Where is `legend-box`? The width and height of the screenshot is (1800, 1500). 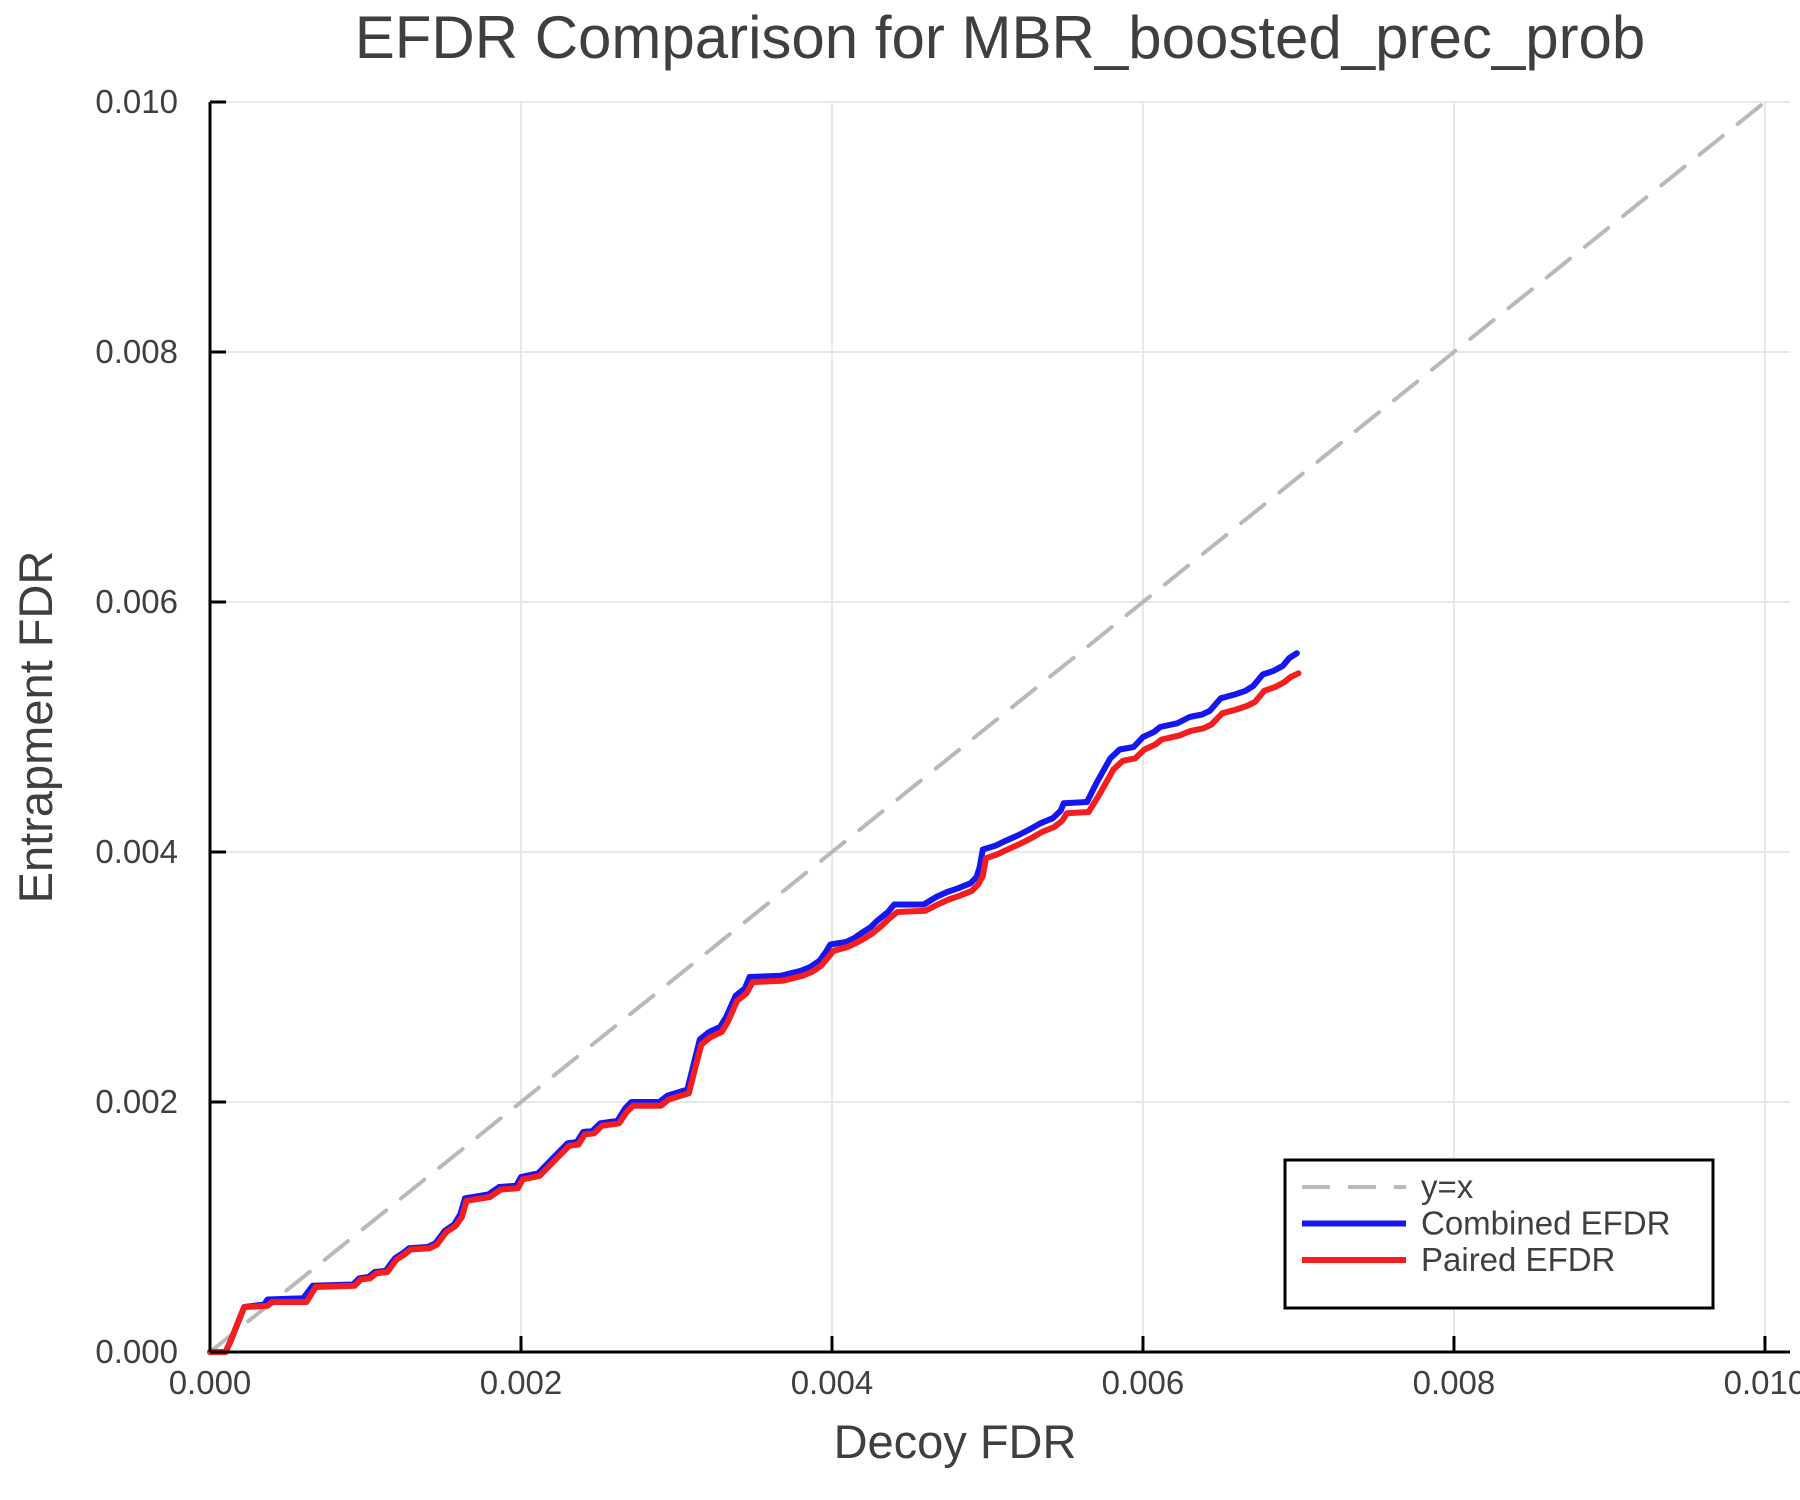 legend-box is located at coordinates (1499, 1234).